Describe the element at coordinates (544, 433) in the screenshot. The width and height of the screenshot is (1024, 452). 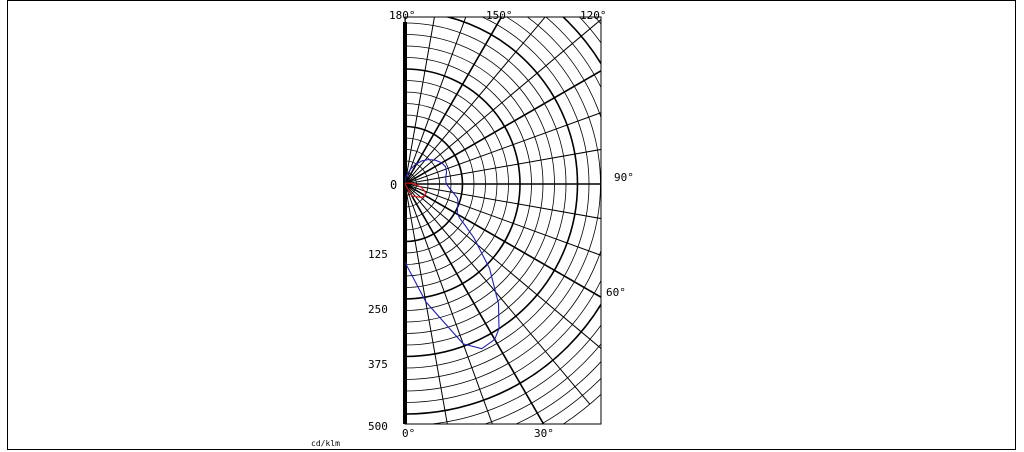
I see `angle-tick-label: 30°` at that location.